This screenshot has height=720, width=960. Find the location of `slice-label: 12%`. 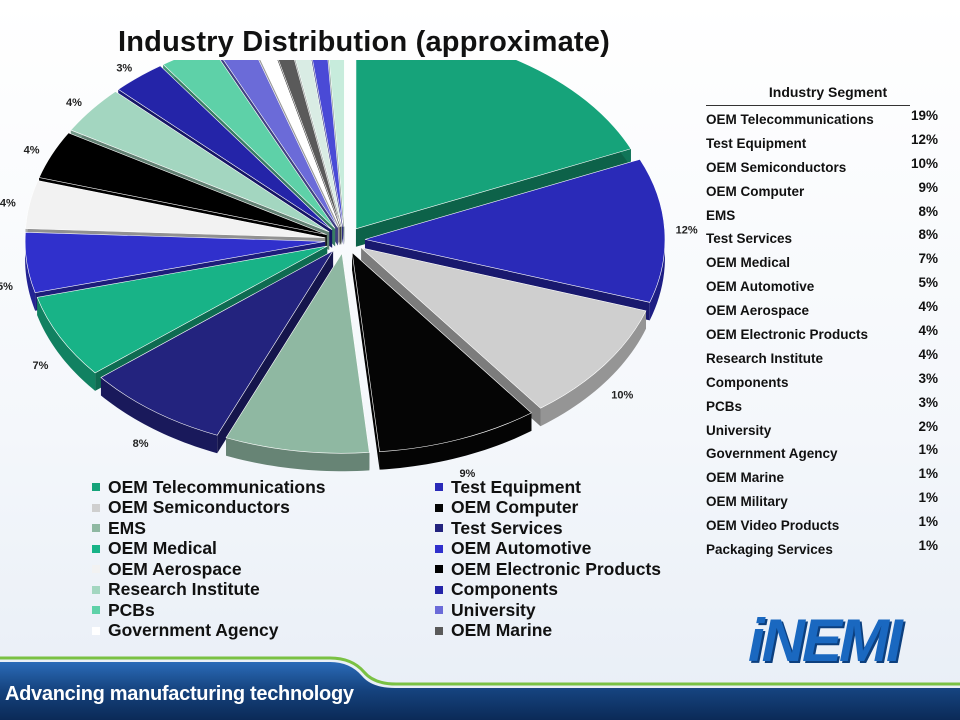

slice-label: 12% is located at coordinates (687, 231).